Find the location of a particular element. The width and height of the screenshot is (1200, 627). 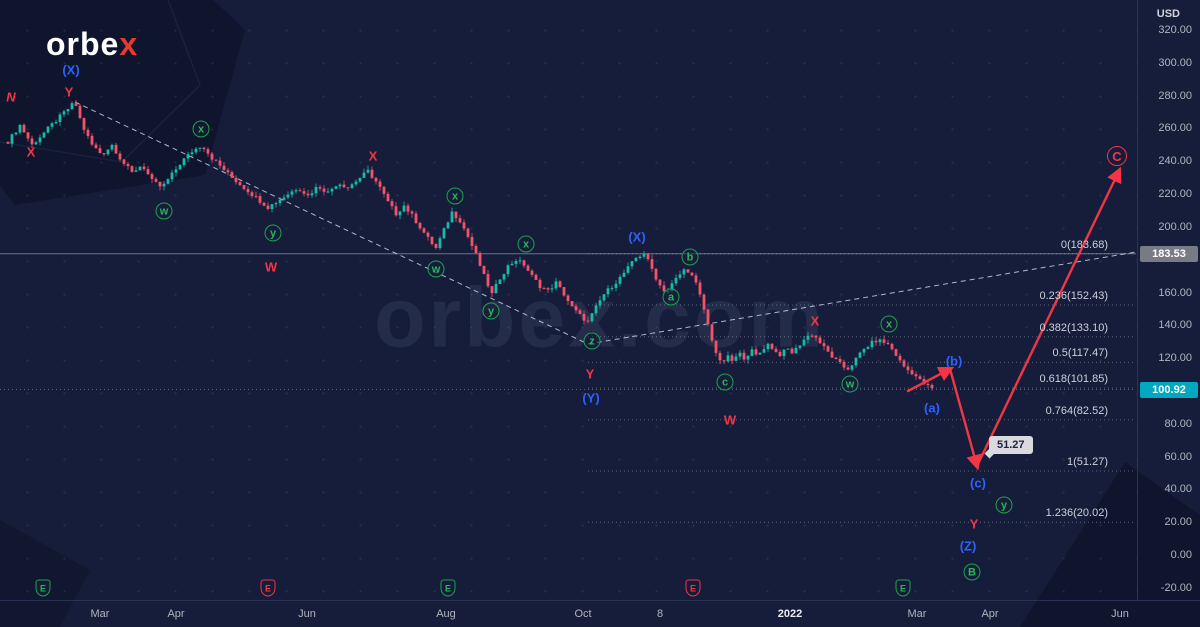

price-axis-label: 220.00 is located at coordinates (1175, 194).